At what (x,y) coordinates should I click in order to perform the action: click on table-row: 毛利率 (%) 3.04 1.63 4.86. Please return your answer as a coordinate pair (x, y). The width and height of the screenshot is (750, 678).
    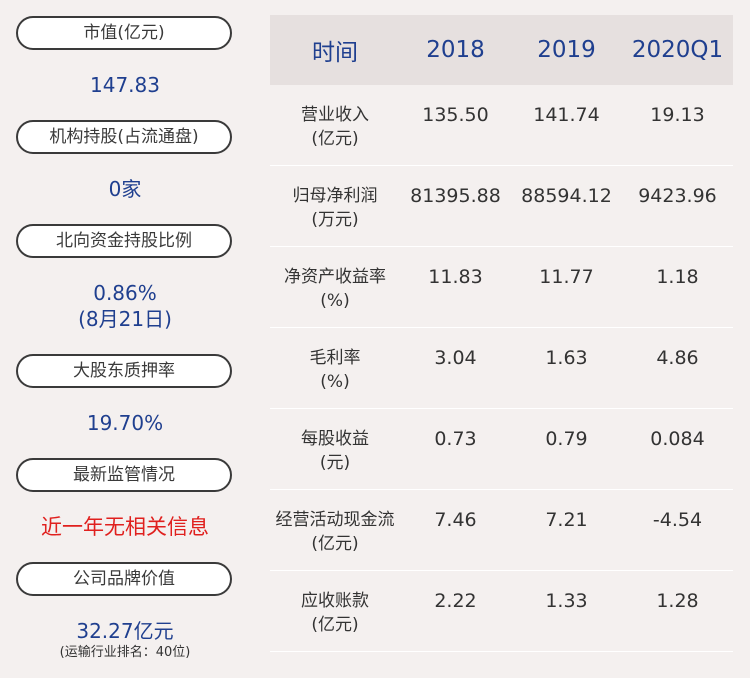
    Looking at the image, I should click on (501, 368).